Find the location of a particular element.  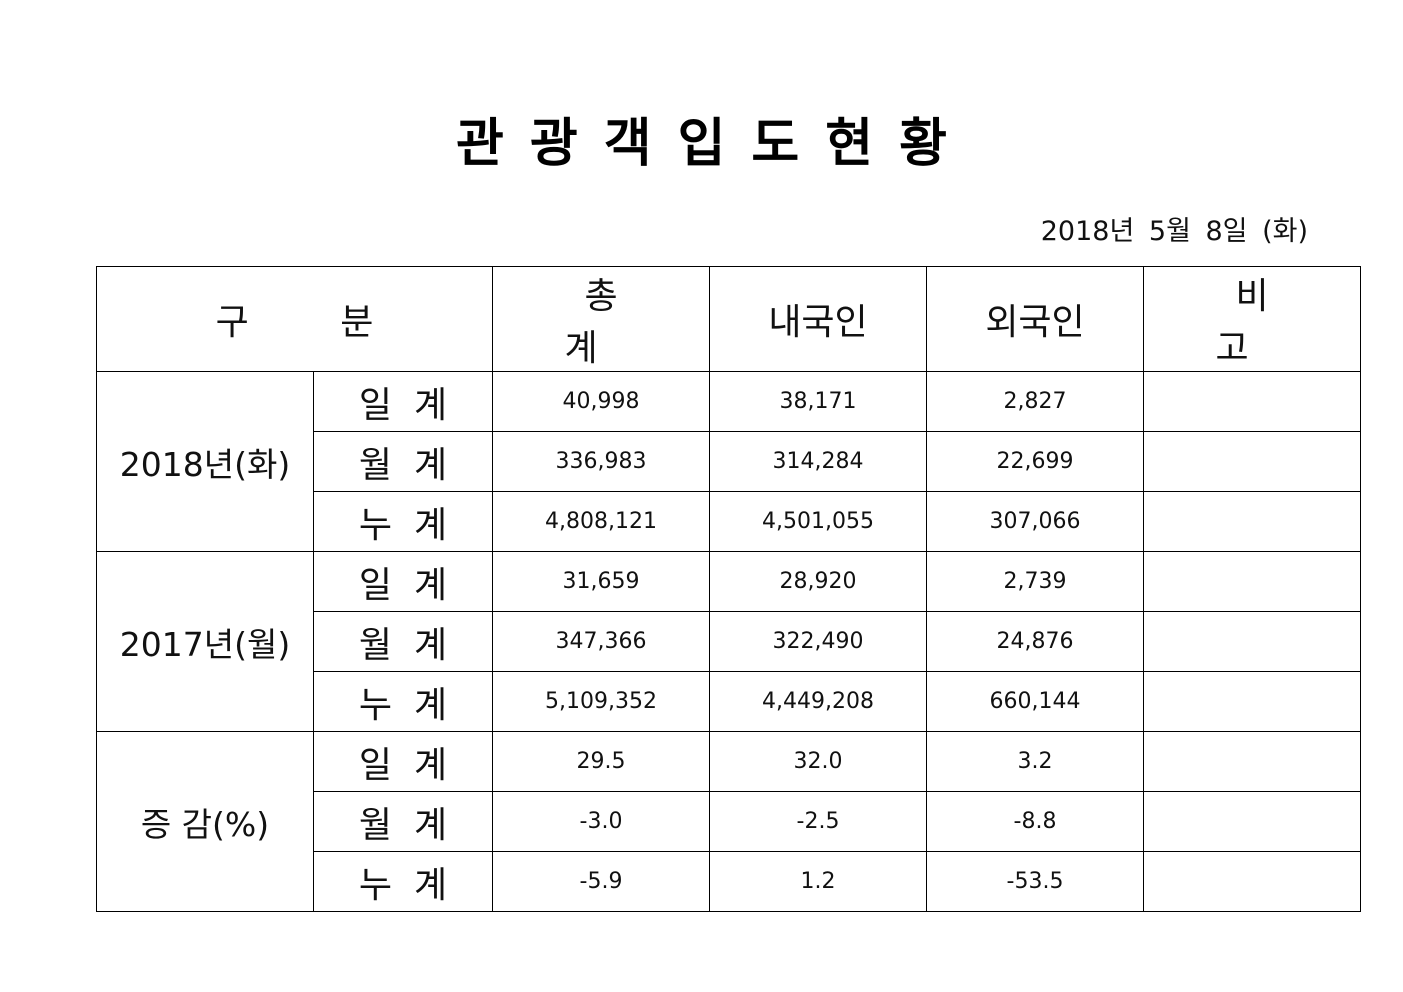

cell-domestic: 4,449,208 is located at coordinates (818, 701).